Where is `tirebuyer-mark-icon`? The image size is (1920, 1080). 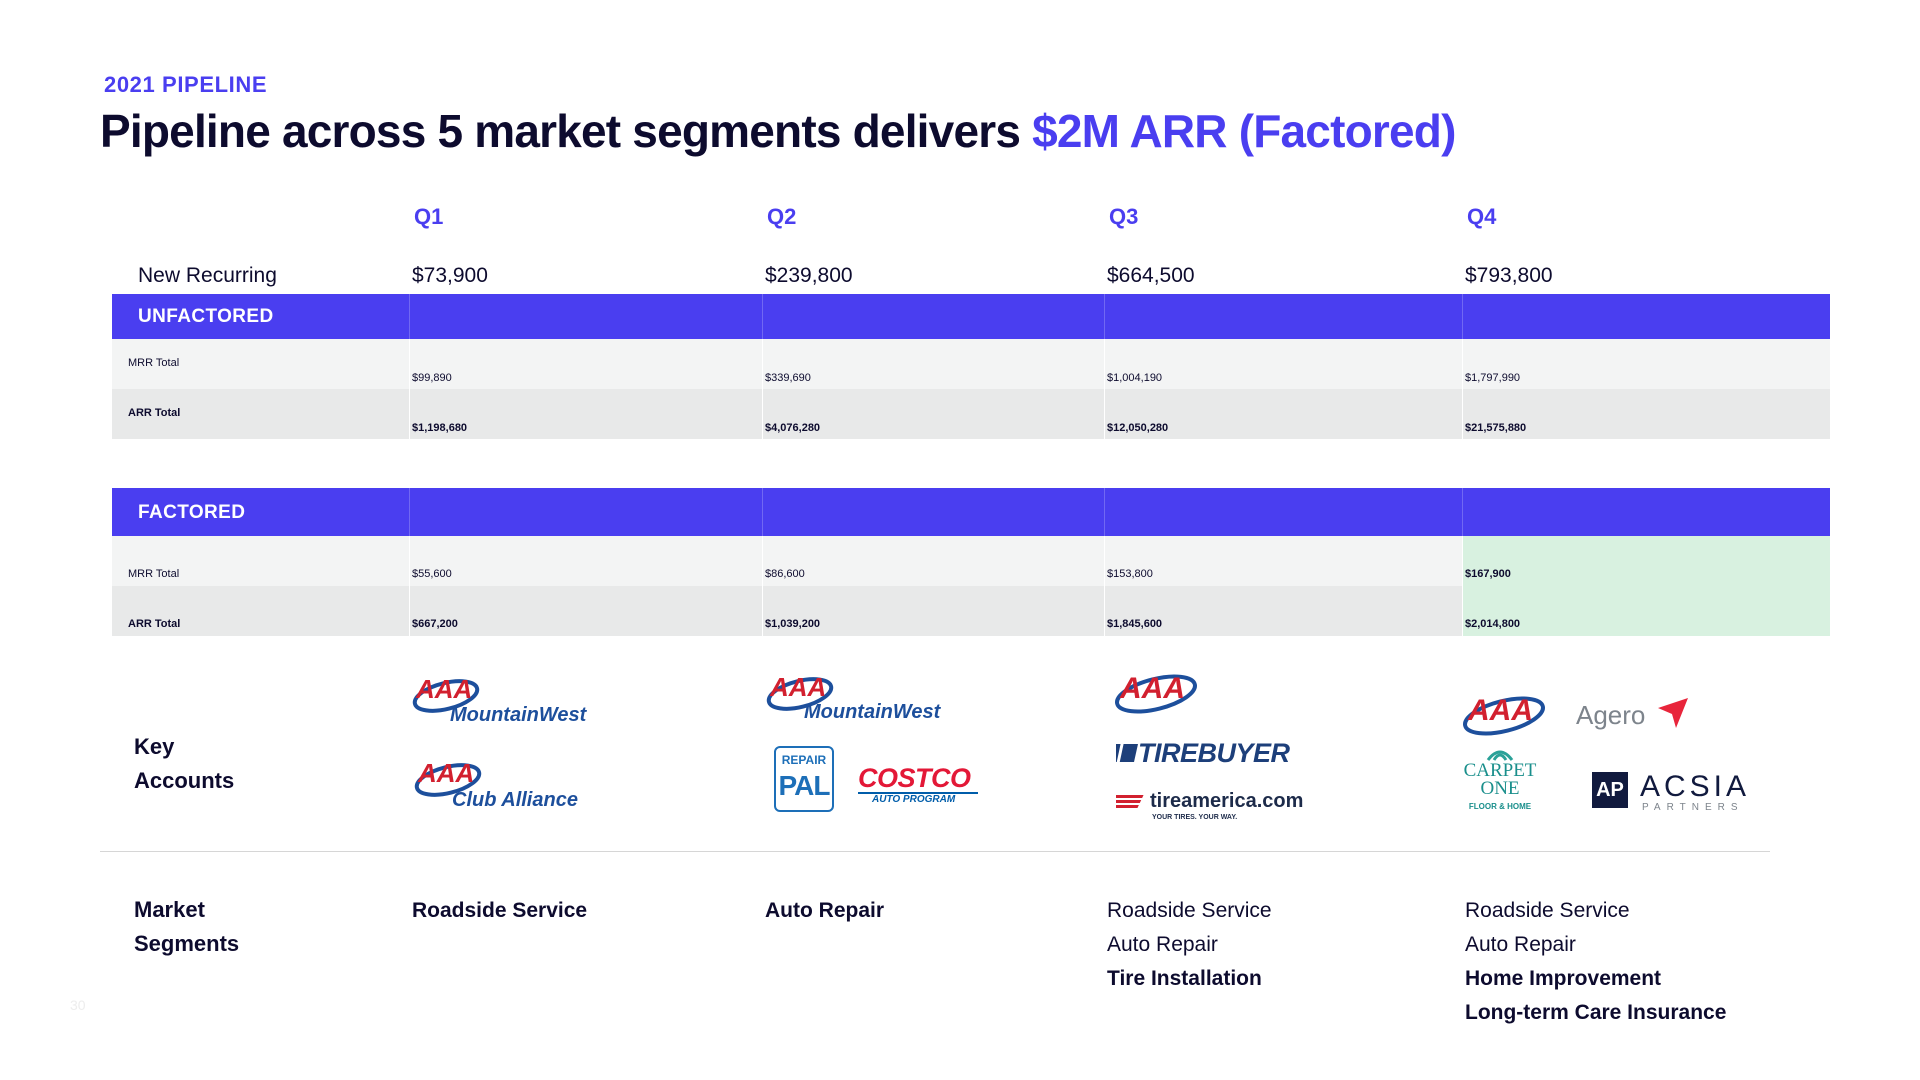 tirebuyer-mark-icon is located at coordinates (1127, 753).